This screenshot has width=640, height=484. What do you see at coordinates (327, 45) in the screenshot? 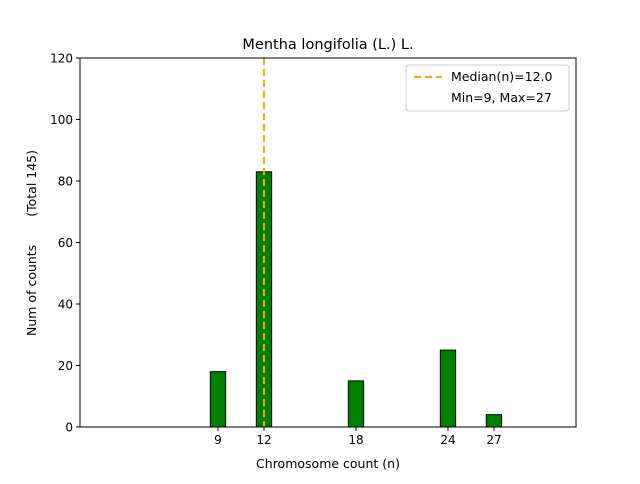
I see `chart-title: Mentha longifolia (L.) L.` at bounding box center [327, 45].